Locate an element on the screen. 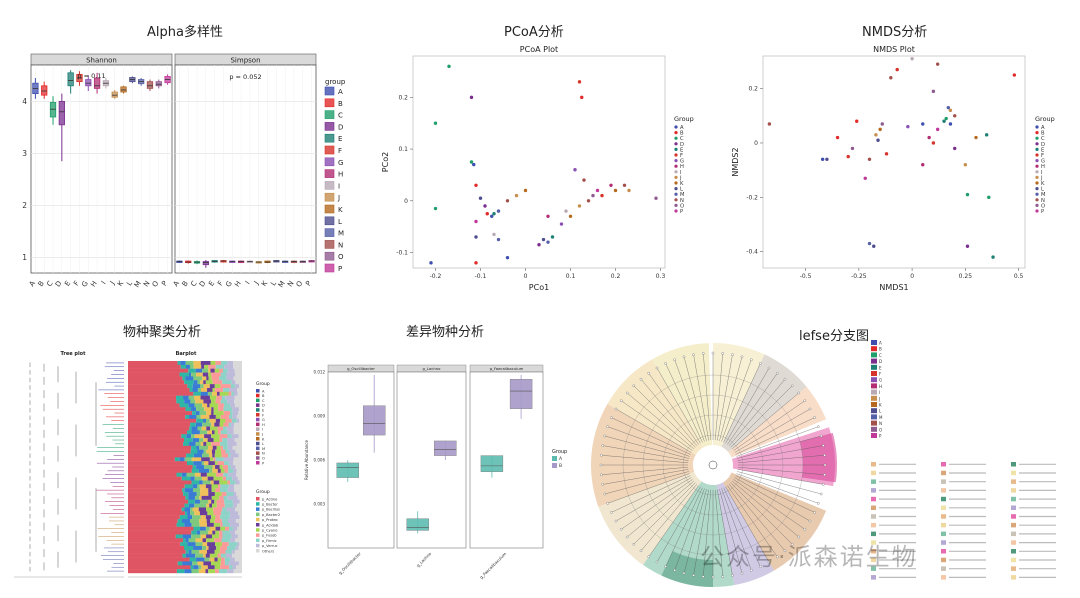 This screenshot has width=1080, height=598. box is located at coordinates (123, 89).